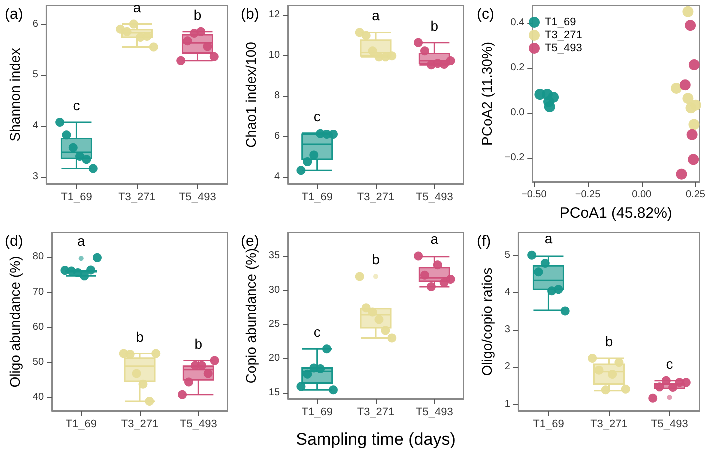  Describe the element at coordinates (277, 96) in the screenshot. I see `y-tick-label: 8` at that location.